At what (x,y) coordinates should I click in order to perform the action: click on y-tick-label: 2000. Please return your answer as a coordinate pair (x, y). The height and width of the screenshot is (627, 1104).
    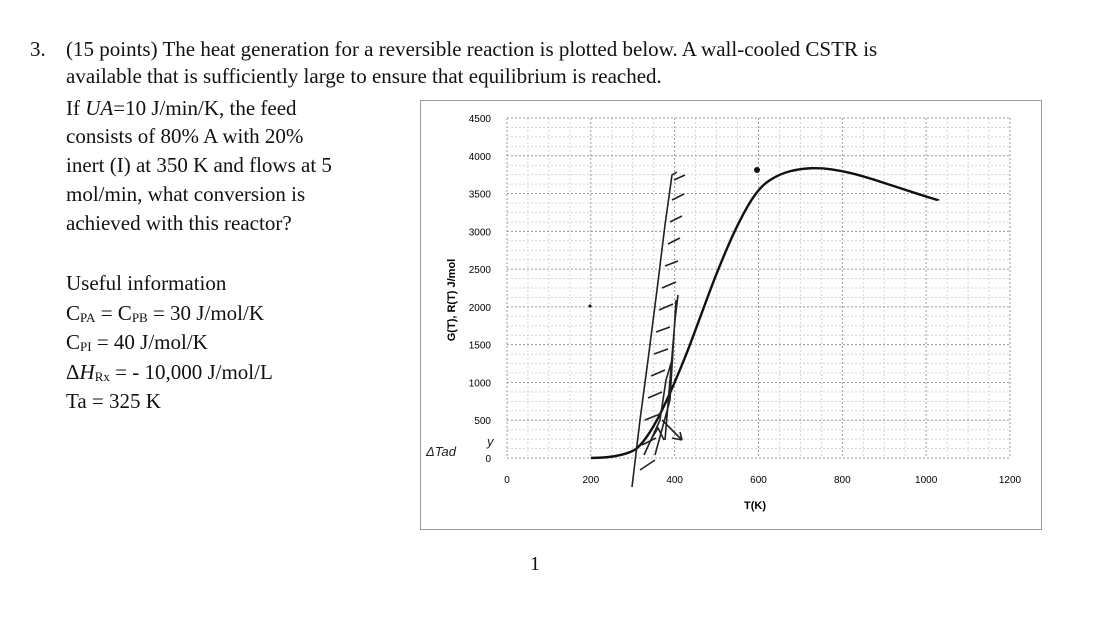
    Looking at the image, I should click on (480, 308).